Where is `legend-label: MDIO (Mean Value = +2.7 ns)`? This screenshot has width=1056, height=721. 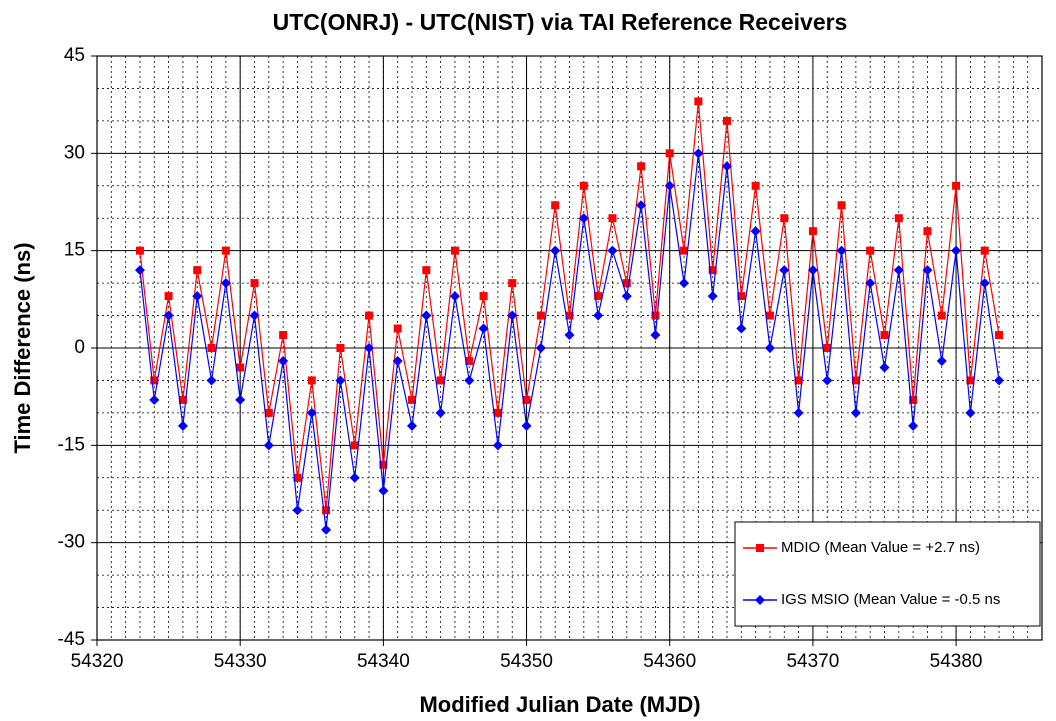 legend-label: MDIO (Mean Value = +2.7 ns) is located at coordinates (880, 547).